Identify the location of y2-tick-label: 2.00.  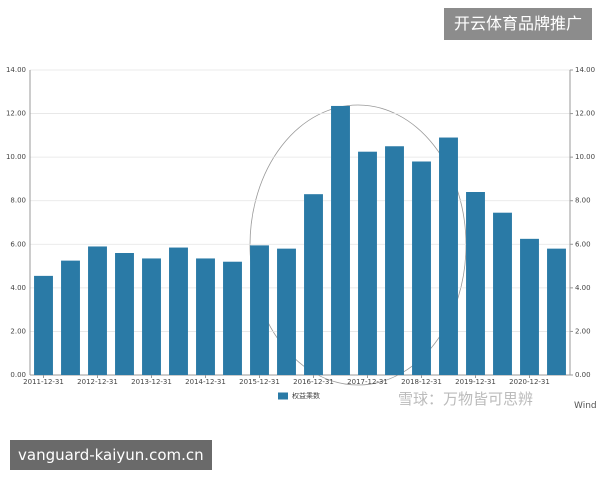
(583, 331).